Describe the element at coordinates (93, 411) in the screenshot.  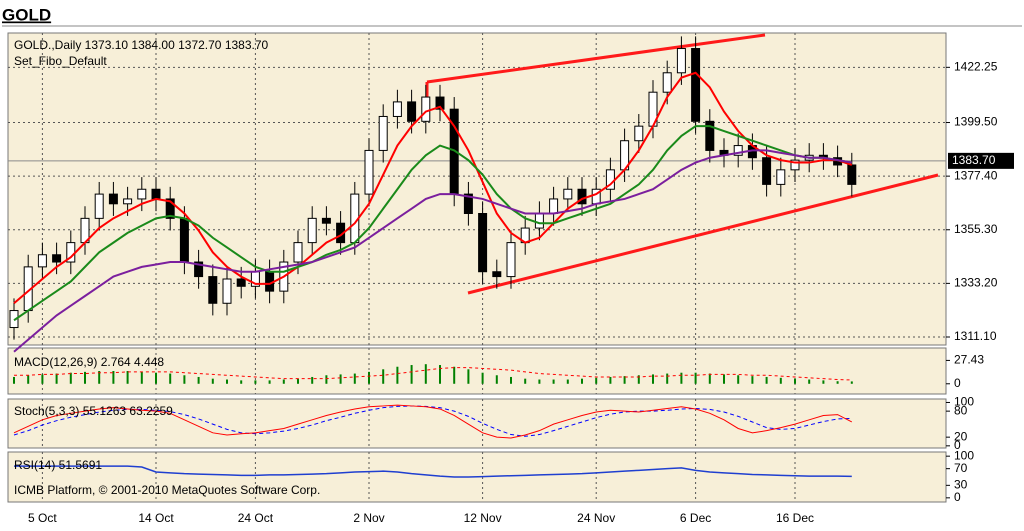
I see `indicator-label: Stoch(5,3,3) 55.1263 63.2259` at that location.